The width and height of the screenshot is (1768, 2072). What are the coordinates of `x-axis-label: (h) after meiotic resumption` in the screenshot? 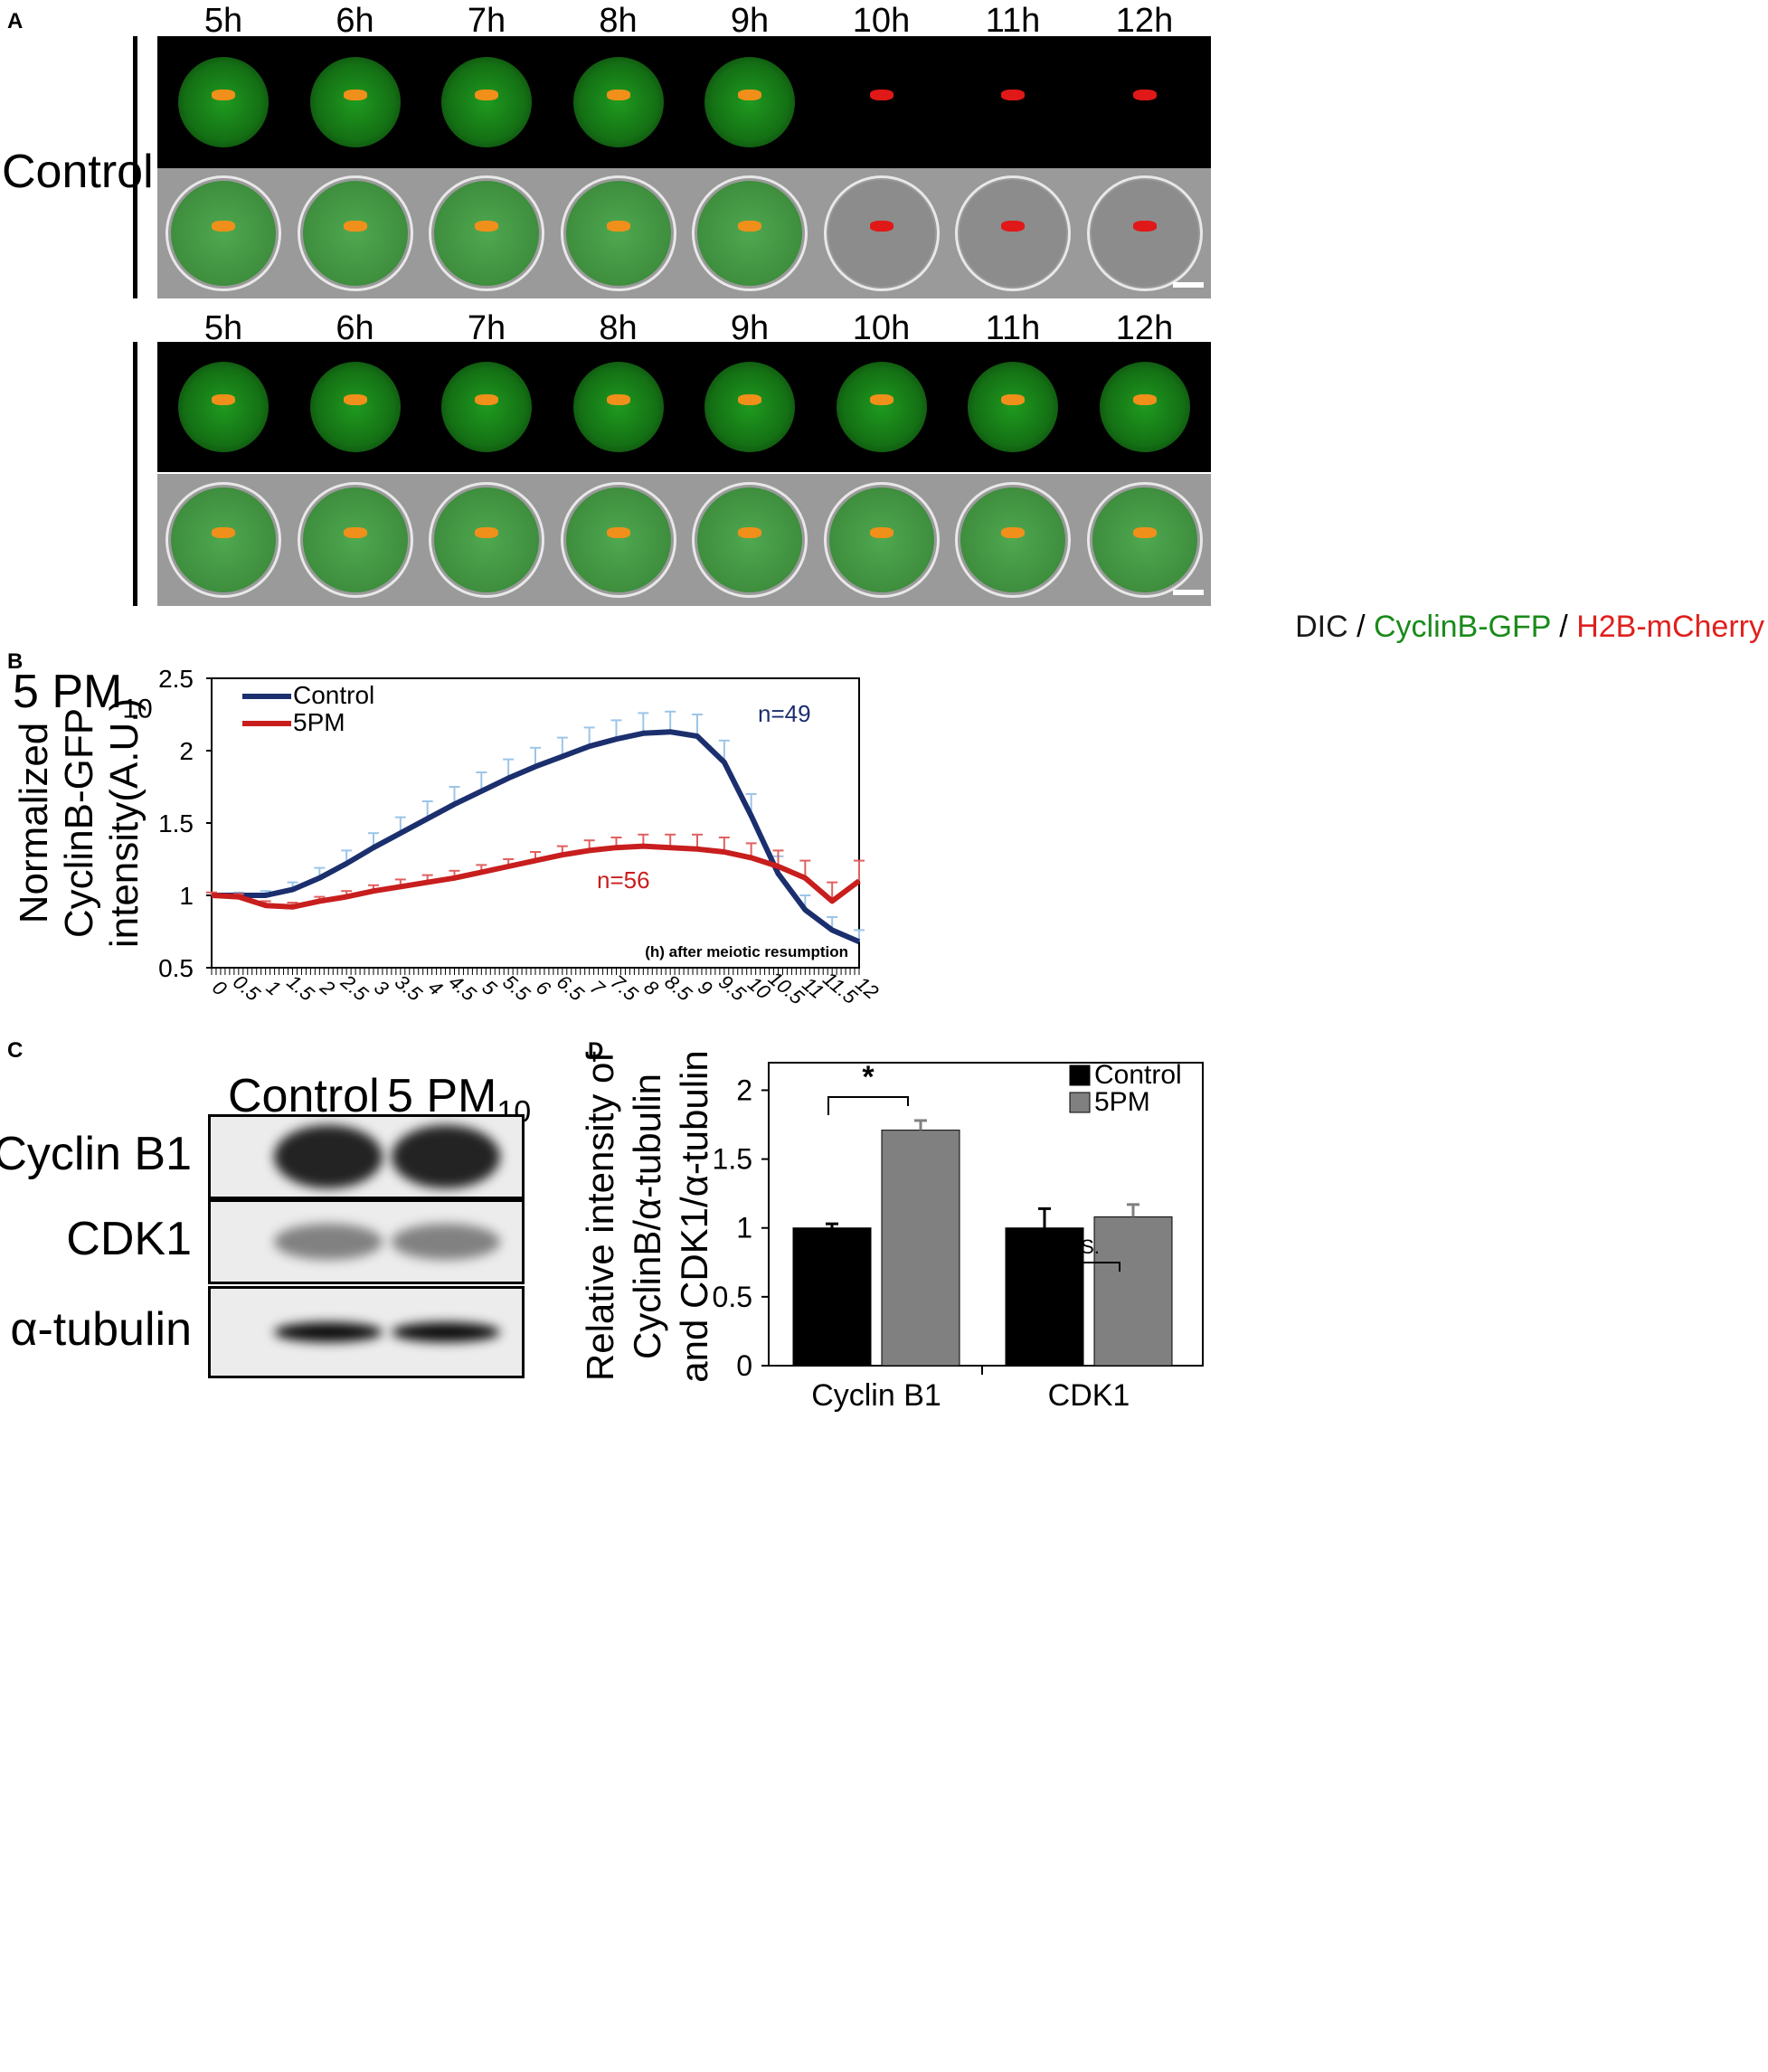 It's located at (746, 952).